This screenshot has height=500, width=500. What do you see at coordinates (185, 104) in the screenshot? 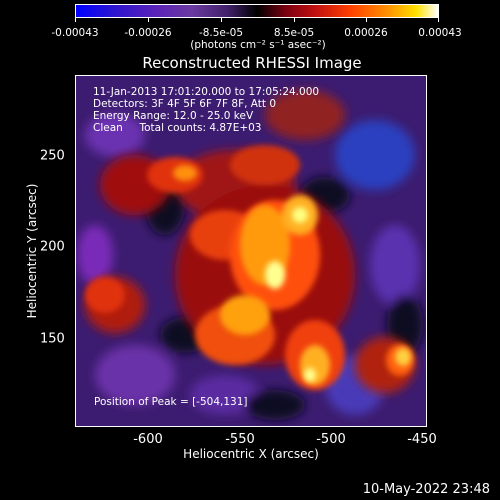
I see `info-detectors: Detectors: 3F 4F 5F 6F 7F 8F, Att 0` at bounding box center [185, 104].